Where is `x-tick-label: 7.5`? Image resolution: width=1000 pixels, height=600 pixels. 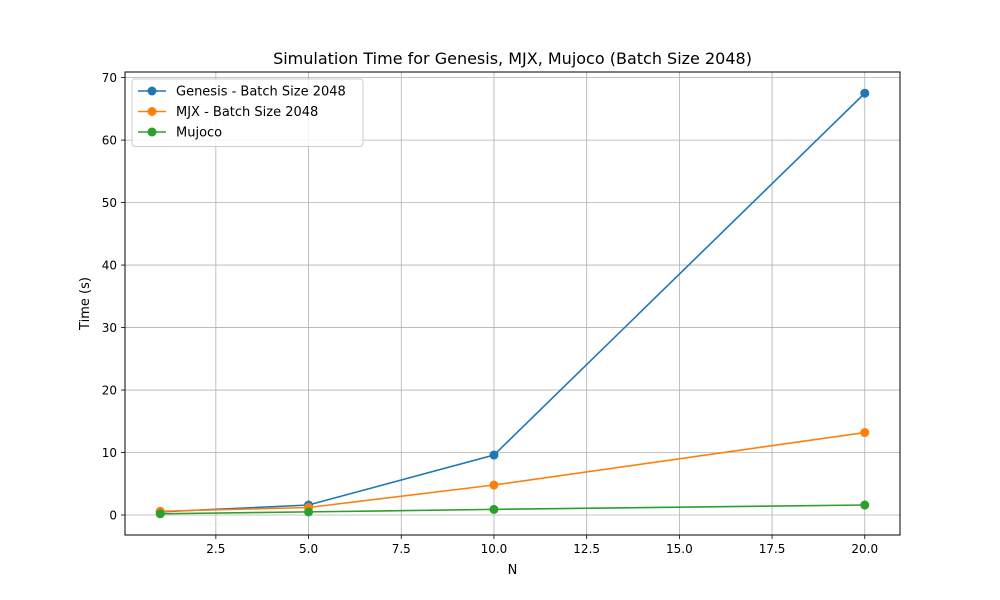 x-tick-label: 7.5 is located at coordinates (401, 549).